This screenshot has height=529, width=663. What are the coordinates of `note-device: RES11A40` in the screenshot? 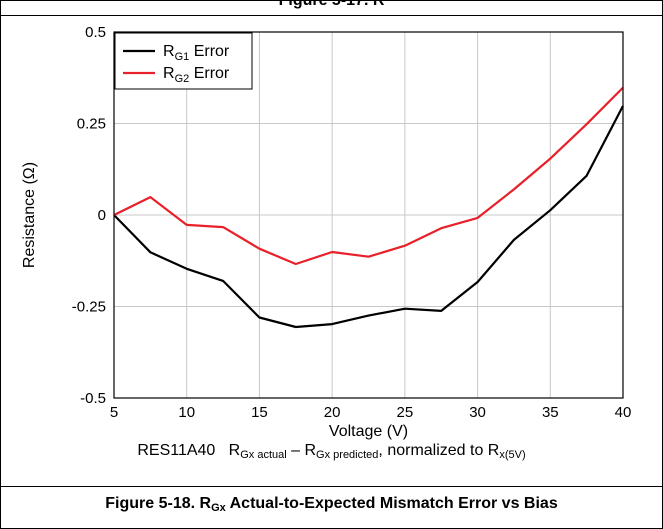 It's located at (176, 450).